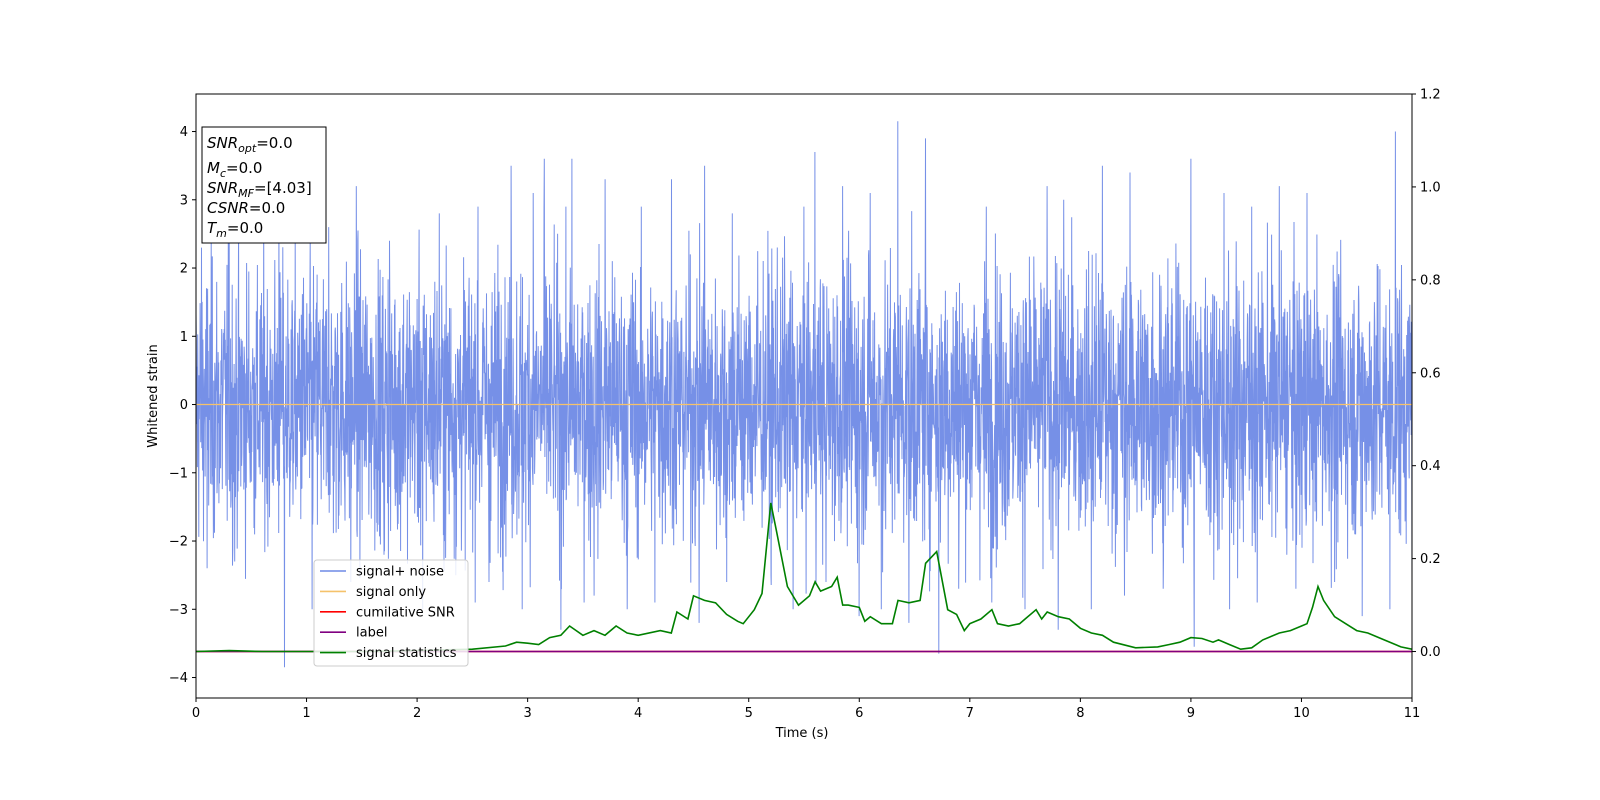  Describe the element at coordinates (184, 337) in the screenshot. I see `y-tick-label: 1` at that location.